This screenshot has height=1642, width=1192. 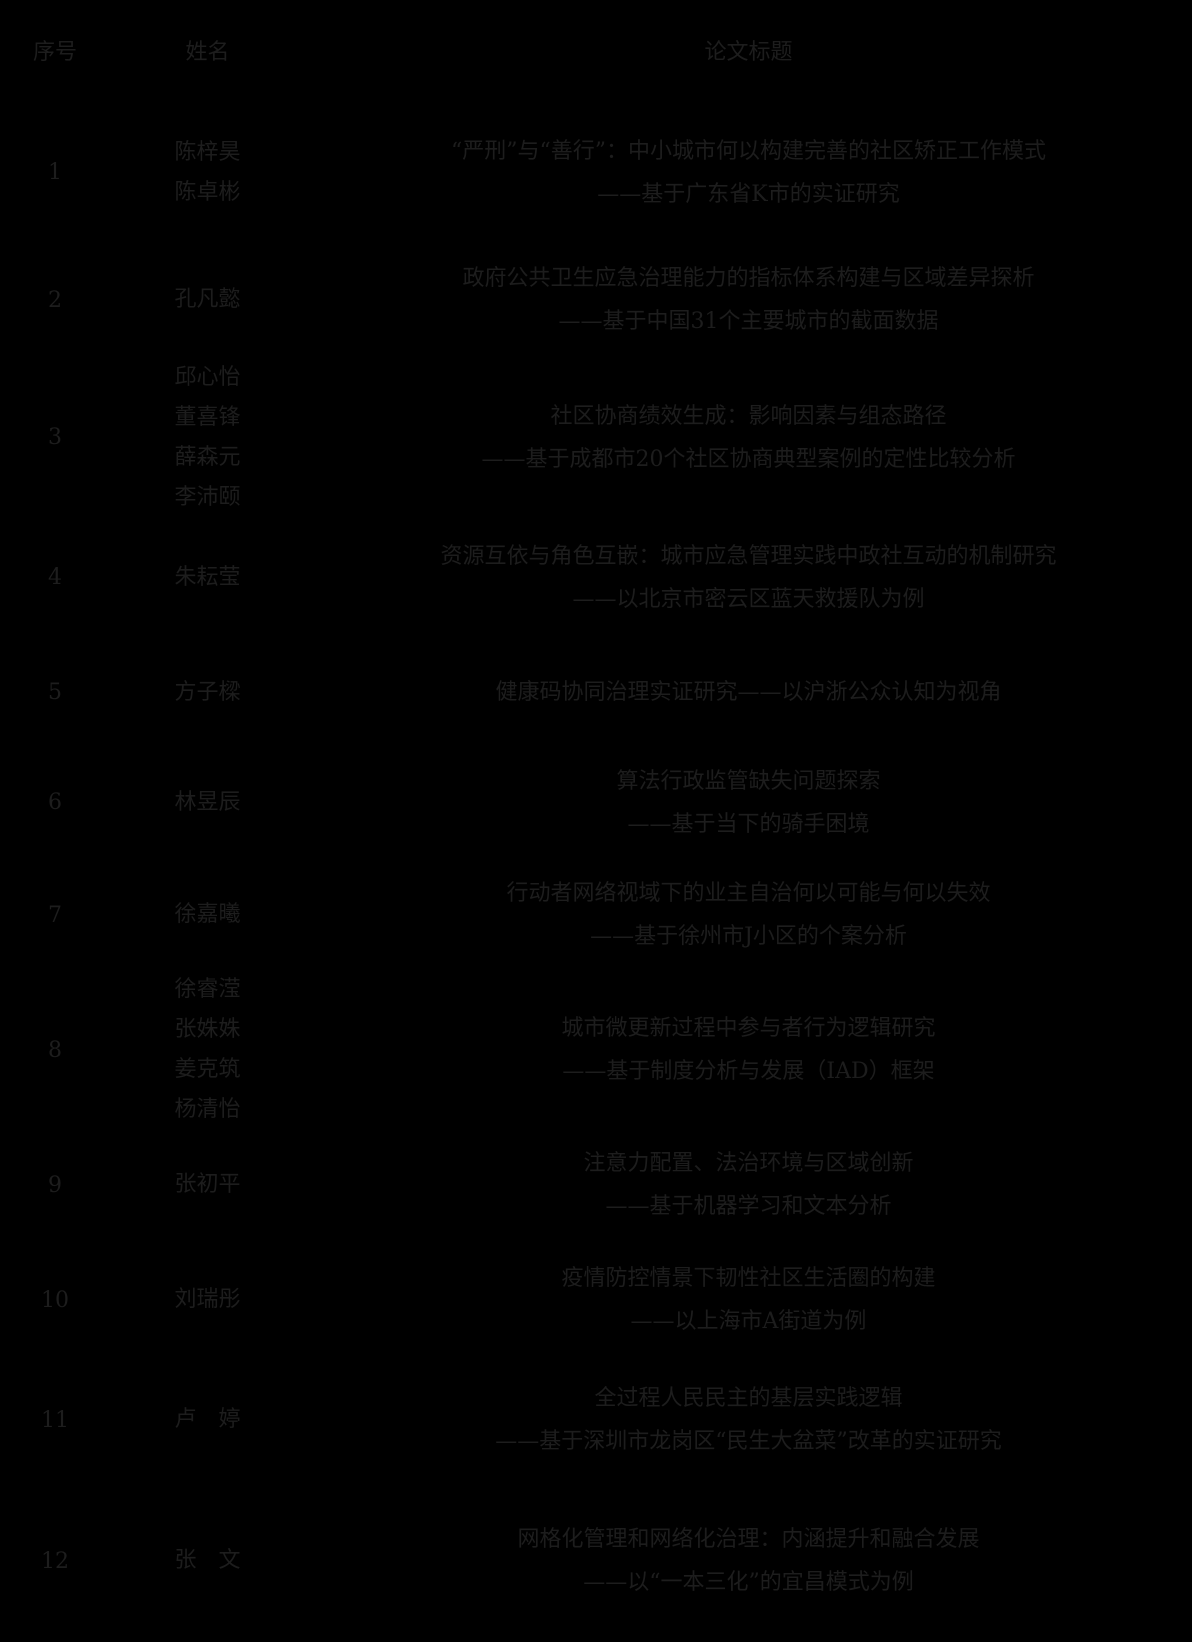 I want to click on author-name: 刘瑞彤, so click(x=207, y=1299).